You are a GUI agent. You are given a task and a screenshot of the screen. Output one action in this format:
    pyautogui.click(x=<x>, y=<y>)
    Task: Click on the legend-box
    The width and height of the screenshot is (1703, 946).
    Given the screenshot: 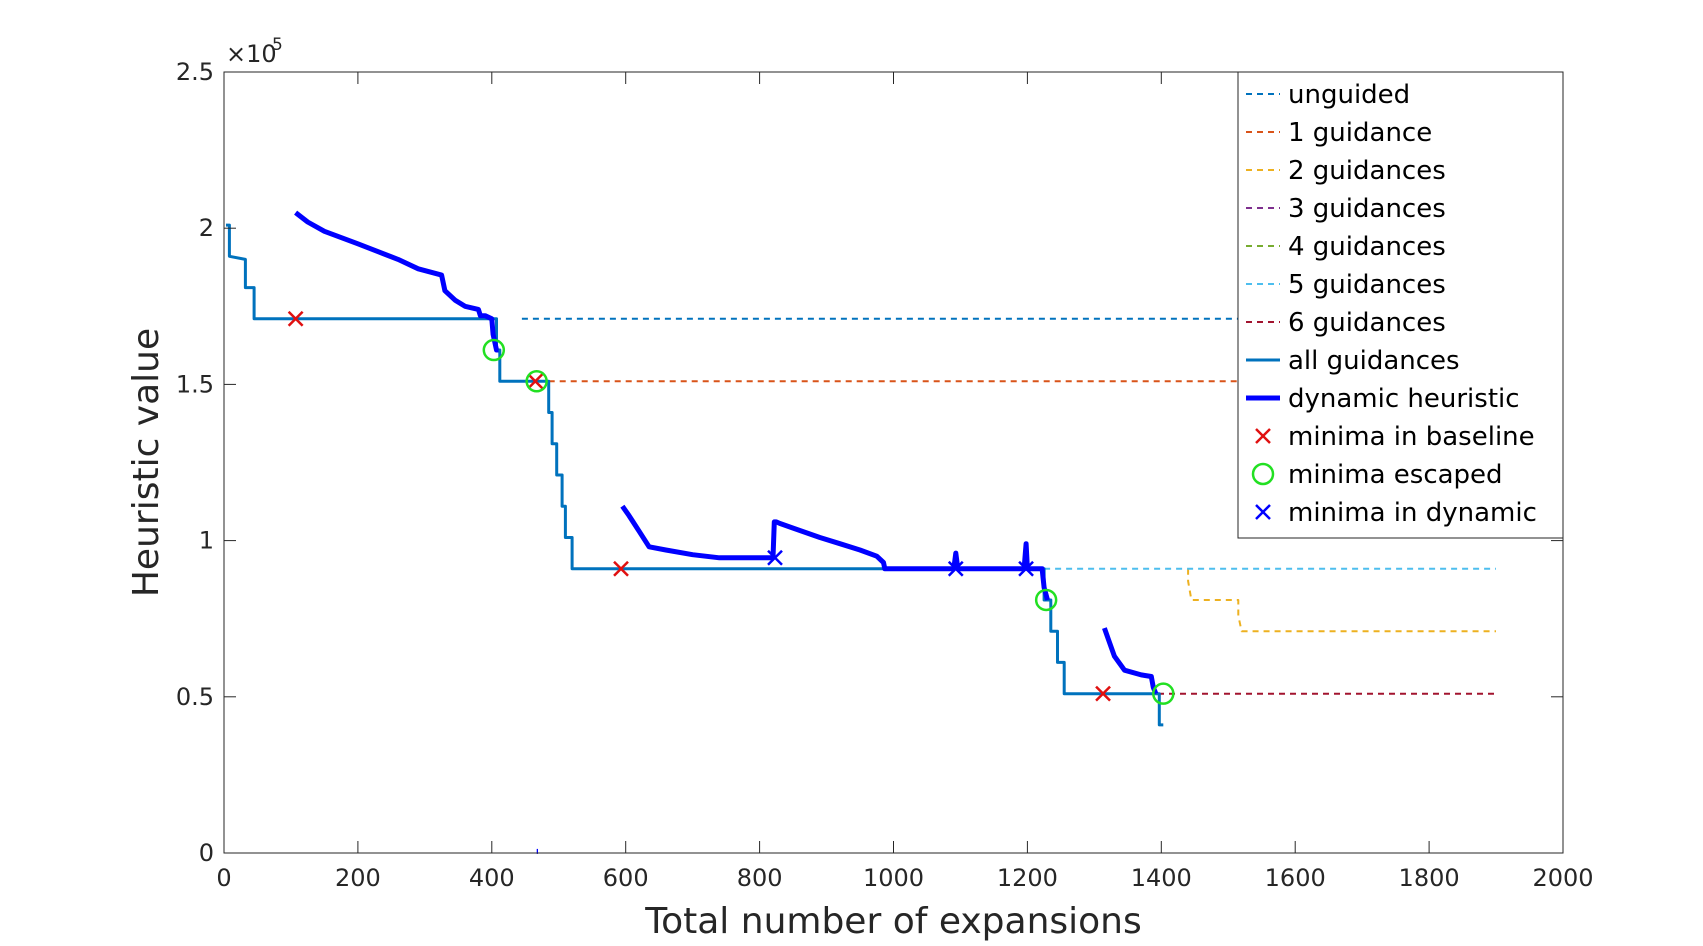 What is the action you would take?
    pyautogui.click(x=1400, y=305)
    